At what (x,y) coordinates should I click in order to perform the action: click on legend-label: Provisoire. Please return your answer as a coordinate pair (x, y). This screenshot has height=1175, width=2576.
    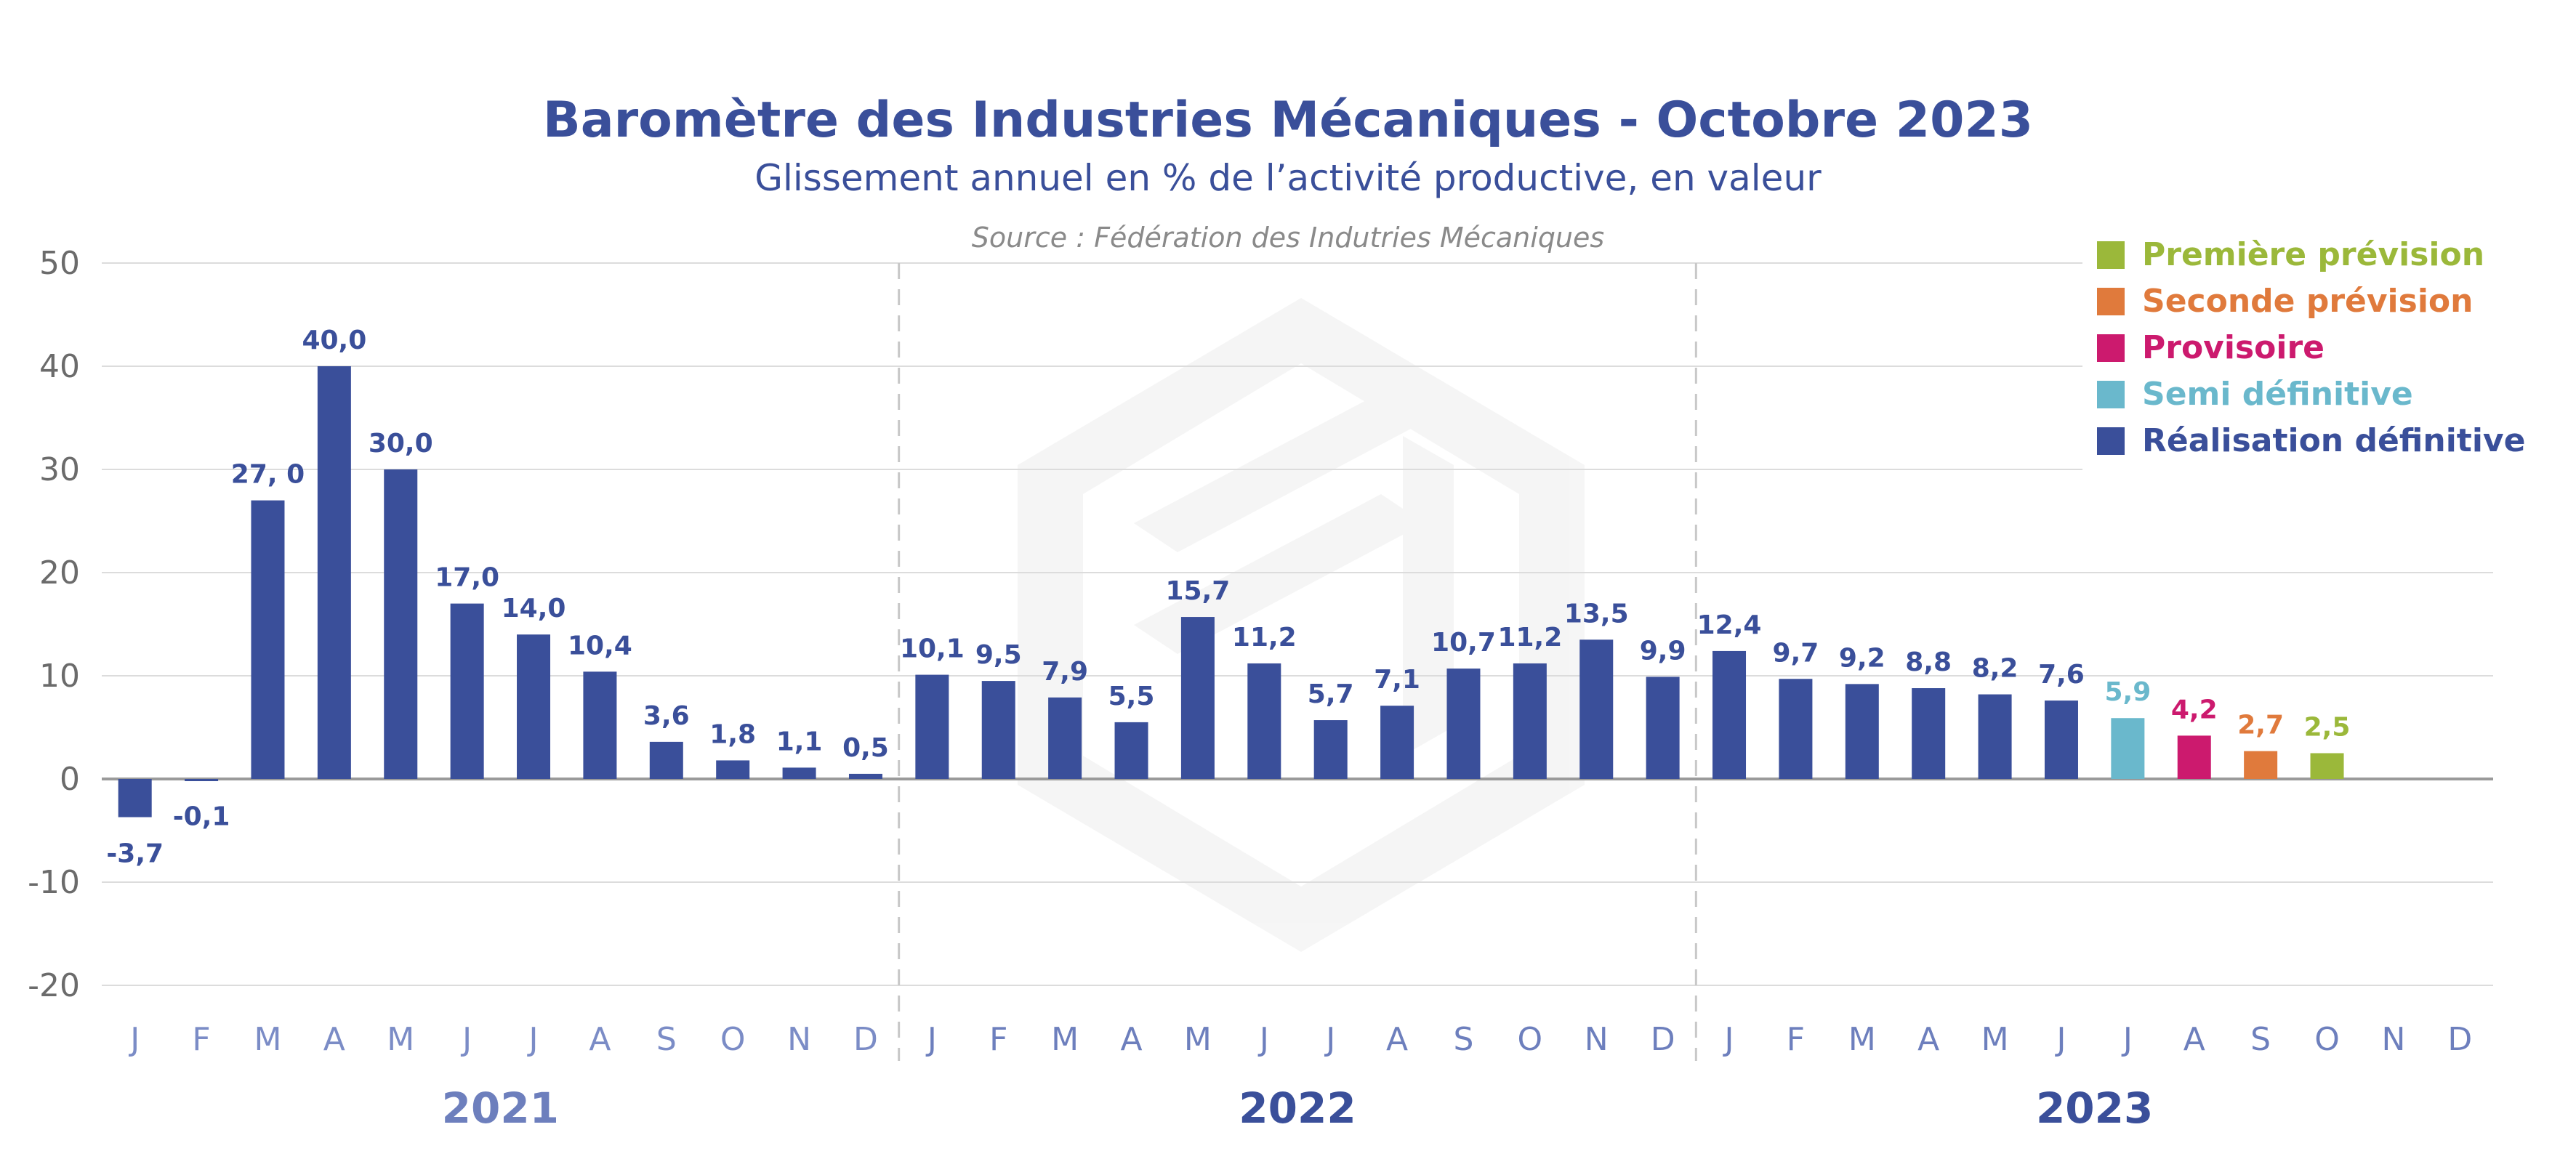
    Looking at the image, I should click on (2233, 347).